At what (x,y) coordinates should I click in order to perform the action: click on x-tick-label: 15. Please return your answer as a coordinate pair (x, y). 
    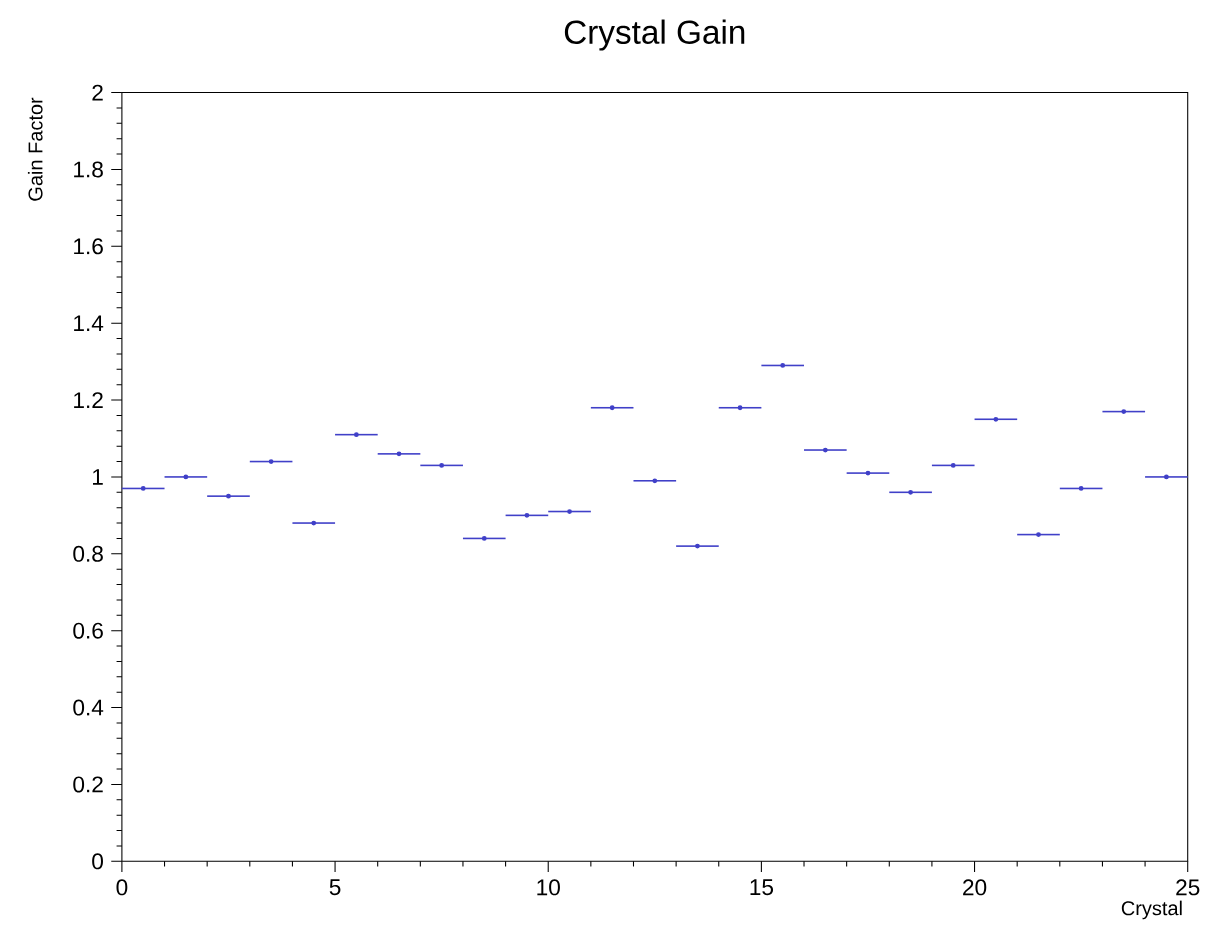
    Looking at the image, I should click on (762, 887).